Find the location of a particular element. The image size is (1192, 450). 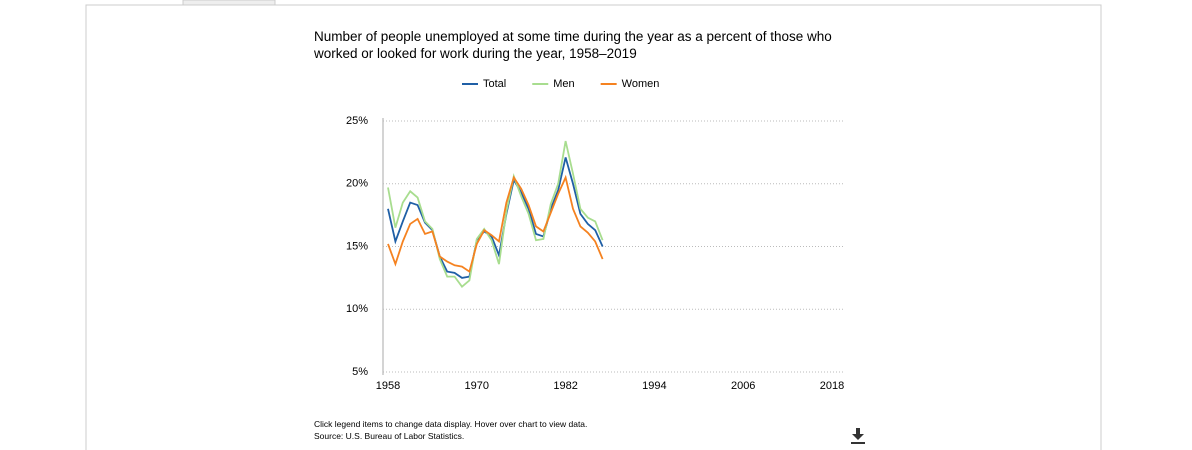

y-tick-label: 5% is located at coordinates (360, 372).